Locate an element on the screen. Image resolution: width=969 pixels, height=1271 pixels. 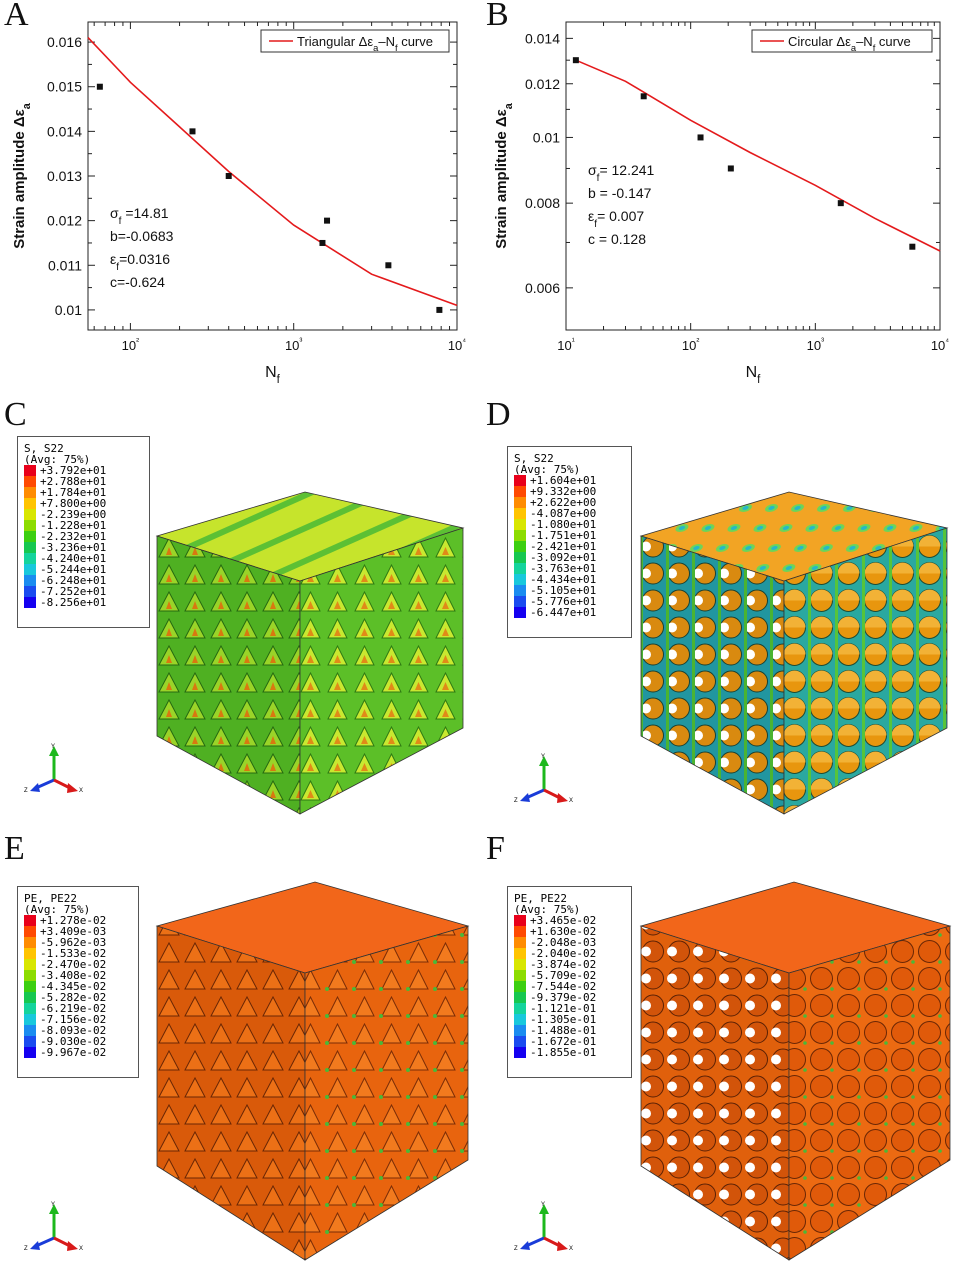
y-tick-label: 0.015 is located at coordinates (64, 87).